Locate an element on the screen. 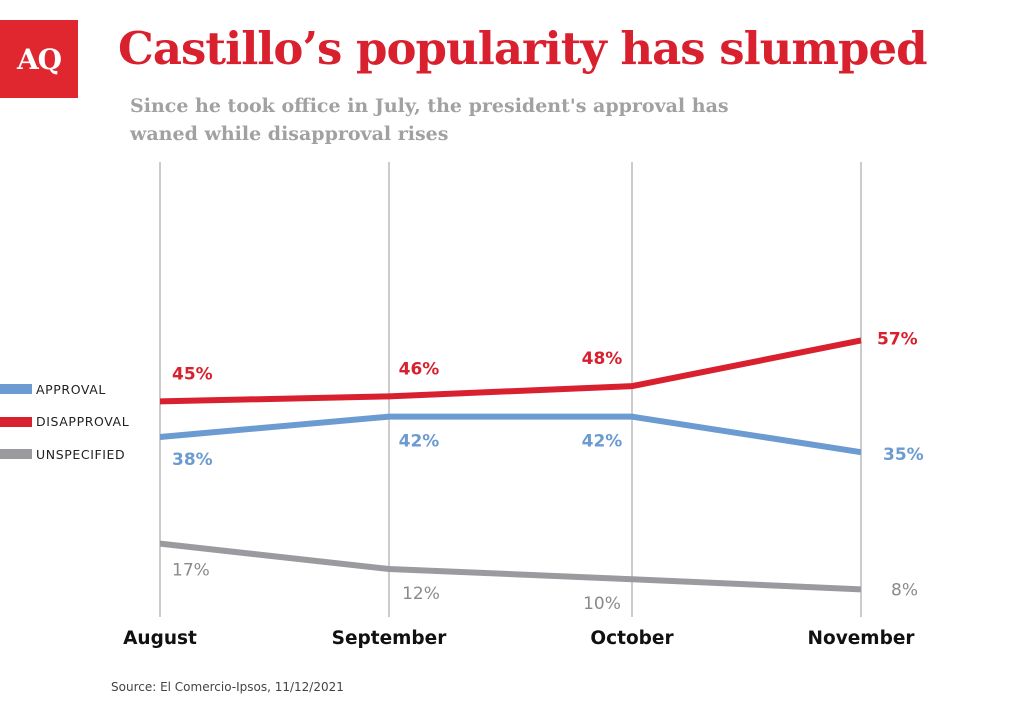 The width and height of the screenshot is (1024, 705). legend-item-disapproval: DISAPPROVAL is located at coordinates (64, 422).